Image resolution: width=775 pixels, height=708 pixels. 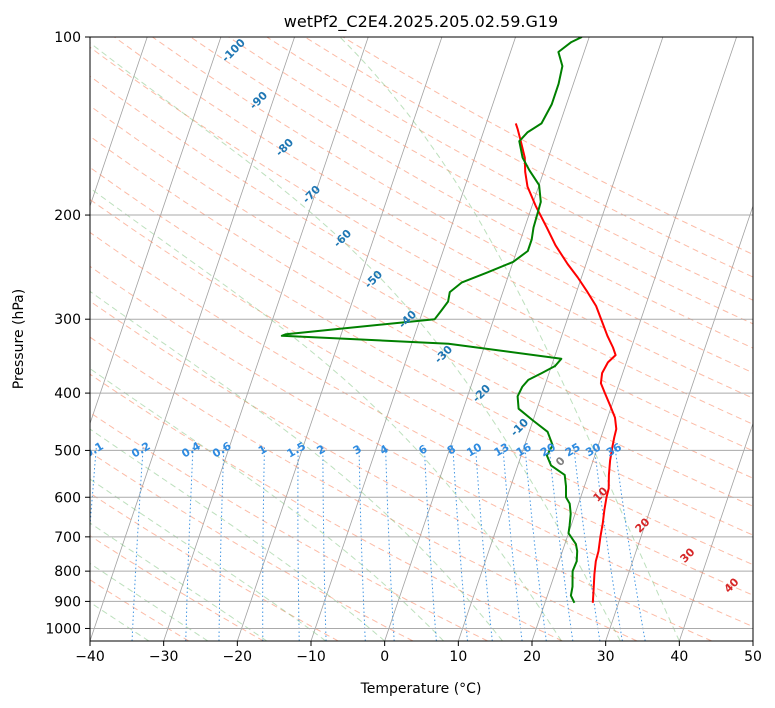 I want to click on x-axis-label: Temperature (°C), so click(x=421, y=689).